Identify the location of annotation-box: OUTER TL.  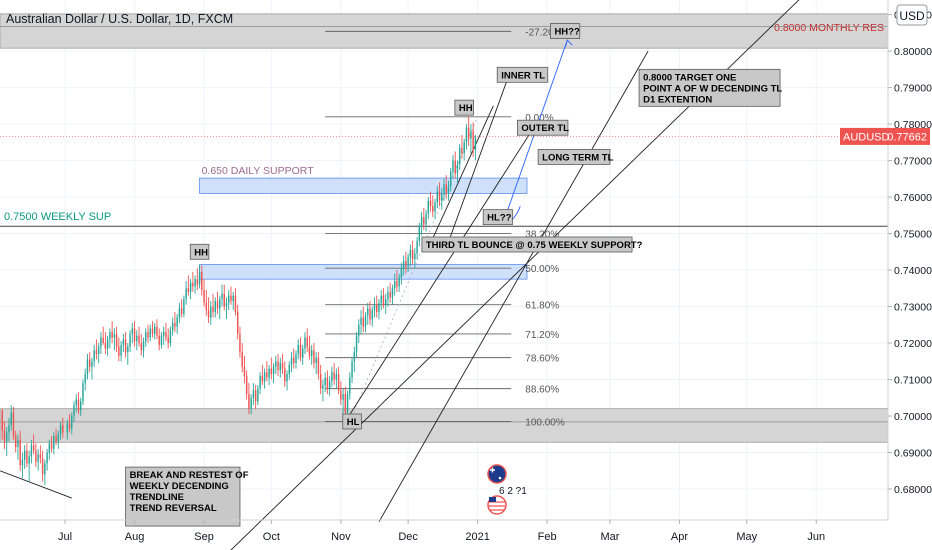
(542, 127).